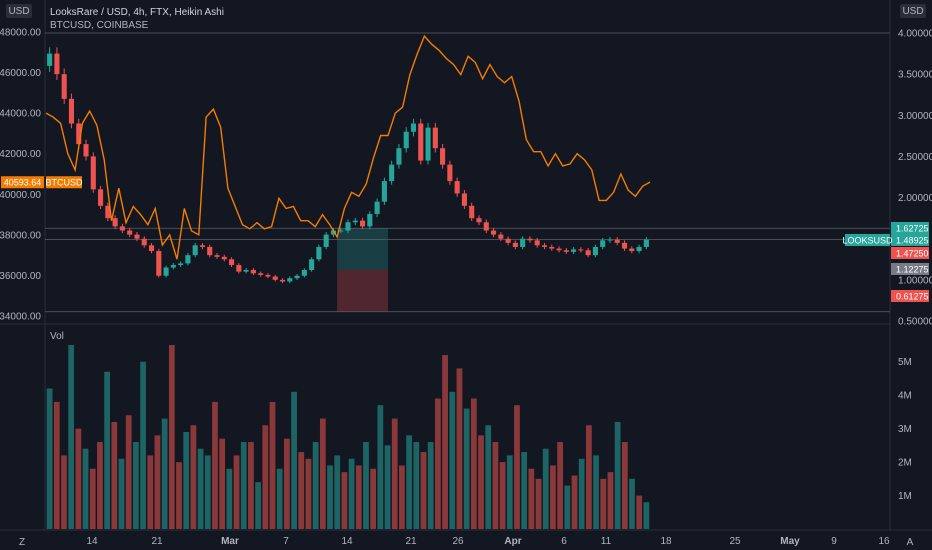 Image resolution: width=932 pixels, height=550 pixels. I want to click on right-price-tag-text: 1.12275, so click(912, 270).